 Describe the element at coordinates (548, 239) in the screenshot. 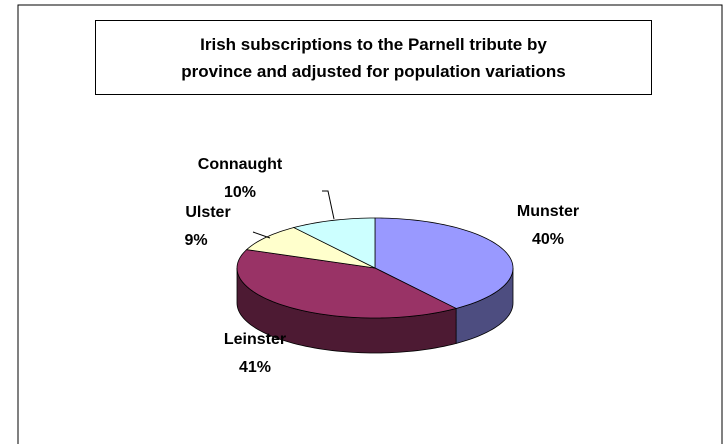

I see `data-label-value: 40%` at that location.